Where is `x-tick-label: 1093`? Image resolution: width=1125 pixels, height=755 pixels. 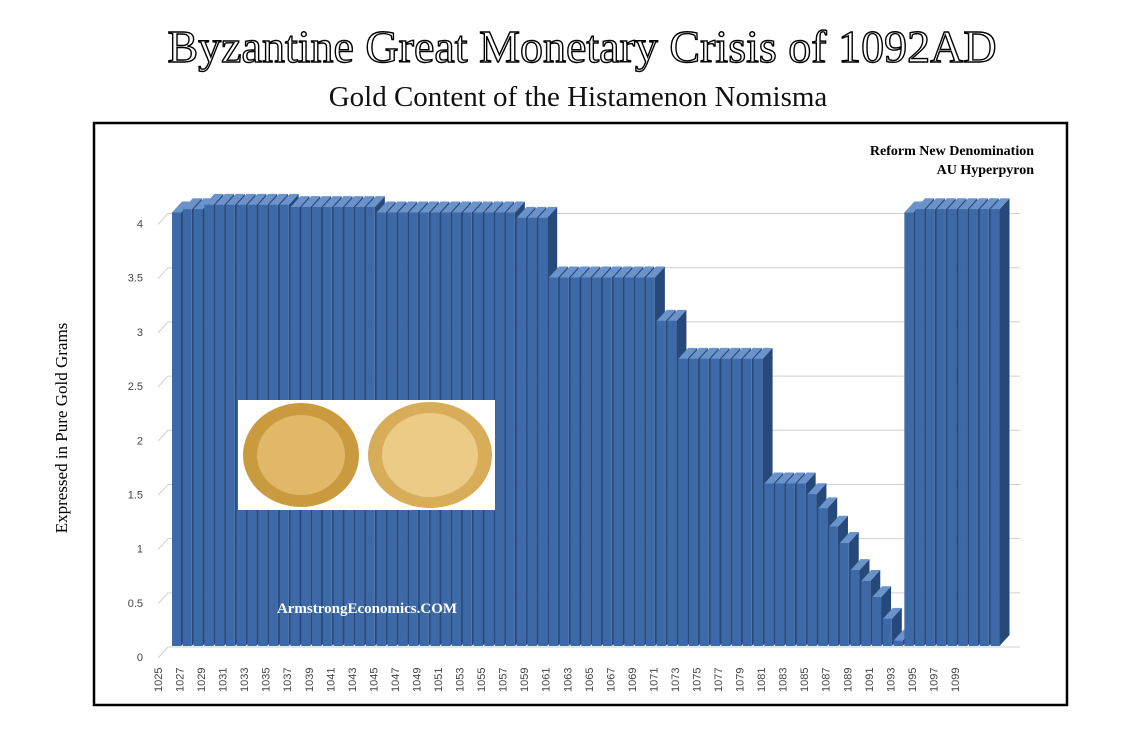 x-tick-label: 1093 is located at coordinates (891, 680).